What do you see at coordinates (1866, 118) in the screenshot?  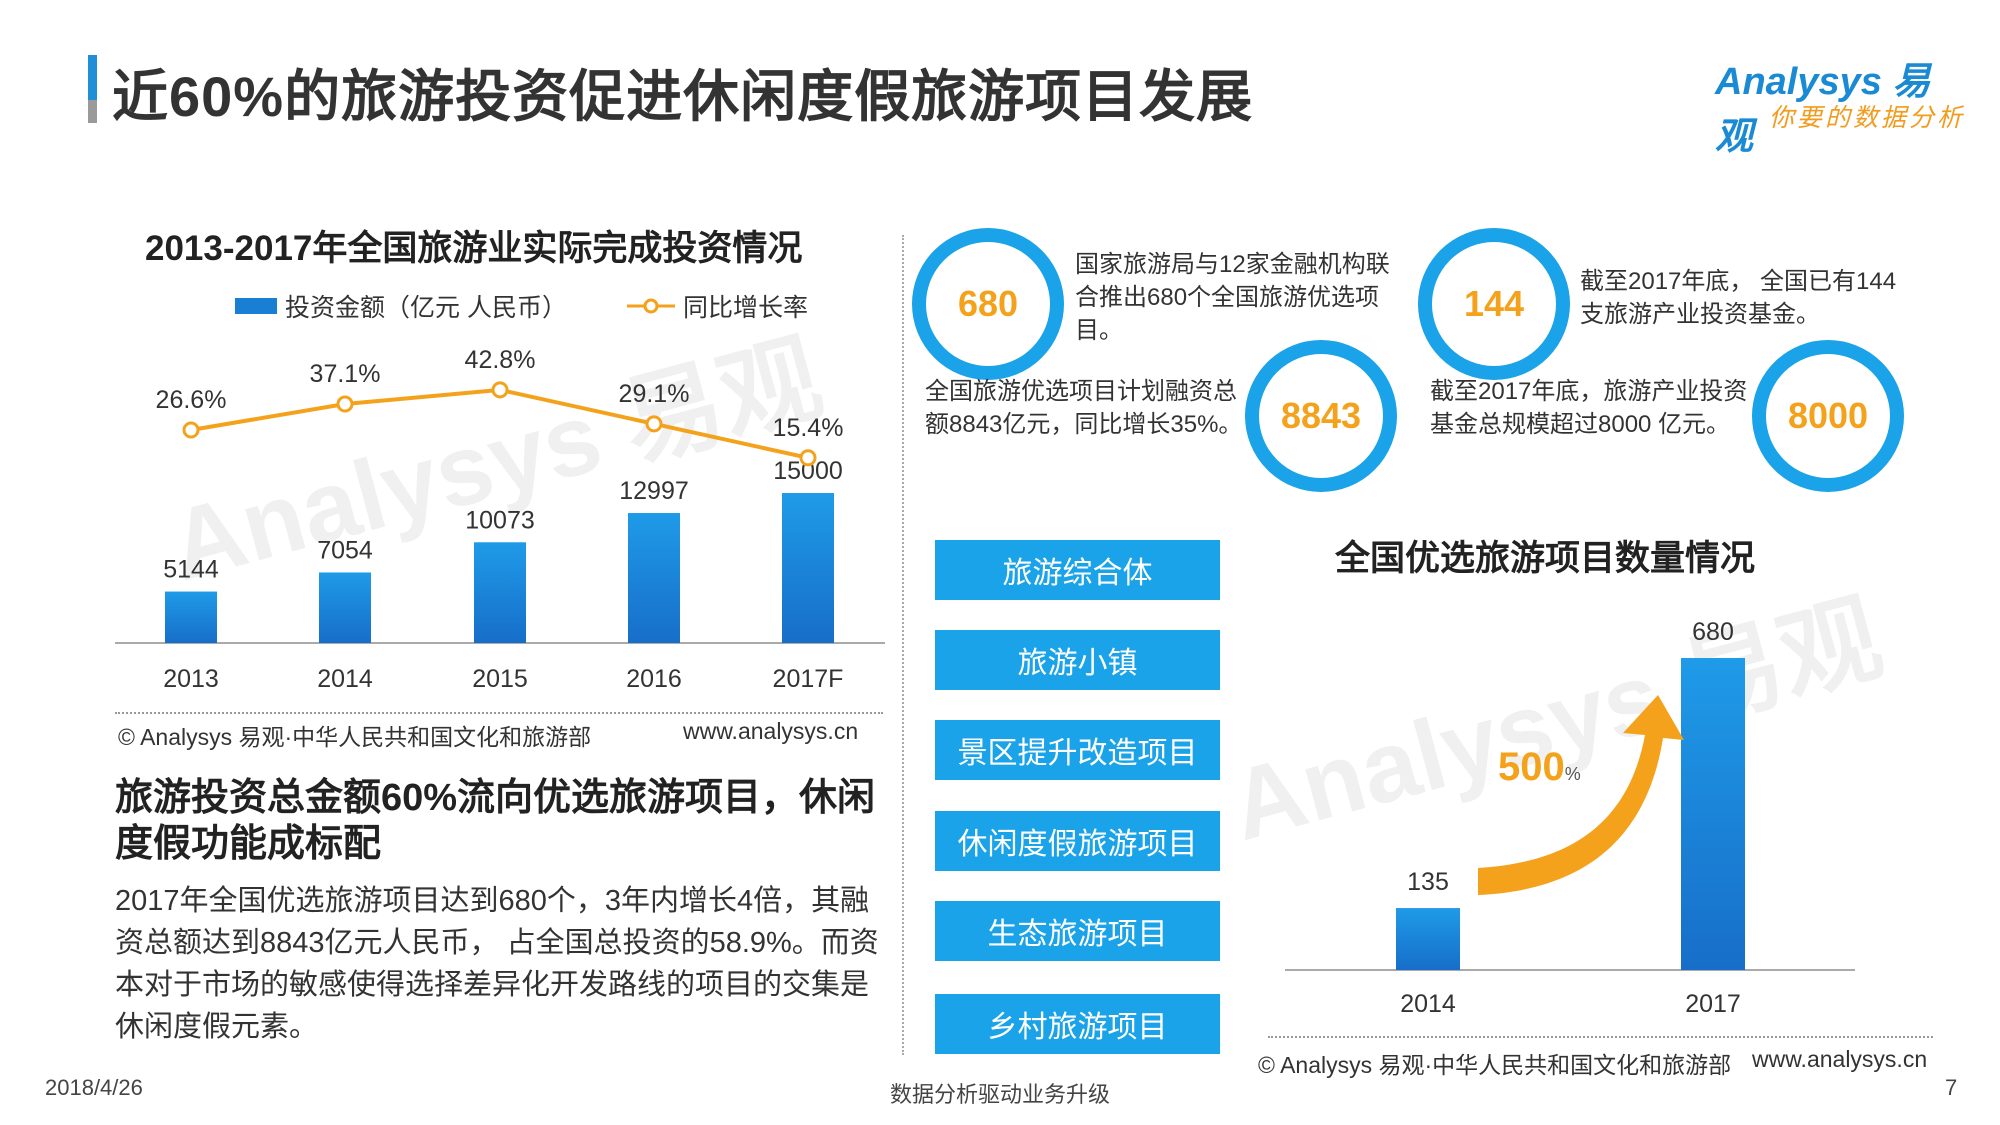 I see `logo-slogan: 你要的数据分析` at bounding box center [1866, 118].